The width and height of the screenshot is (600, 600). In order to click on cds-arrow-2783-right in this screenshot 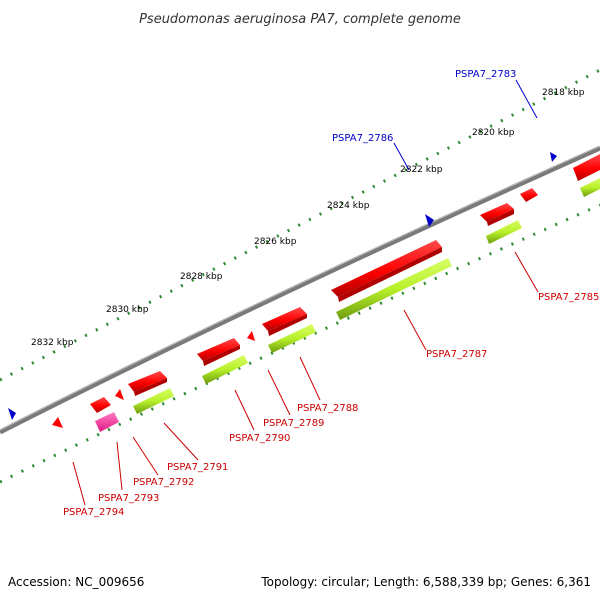, I will do `click(586, 167)`.